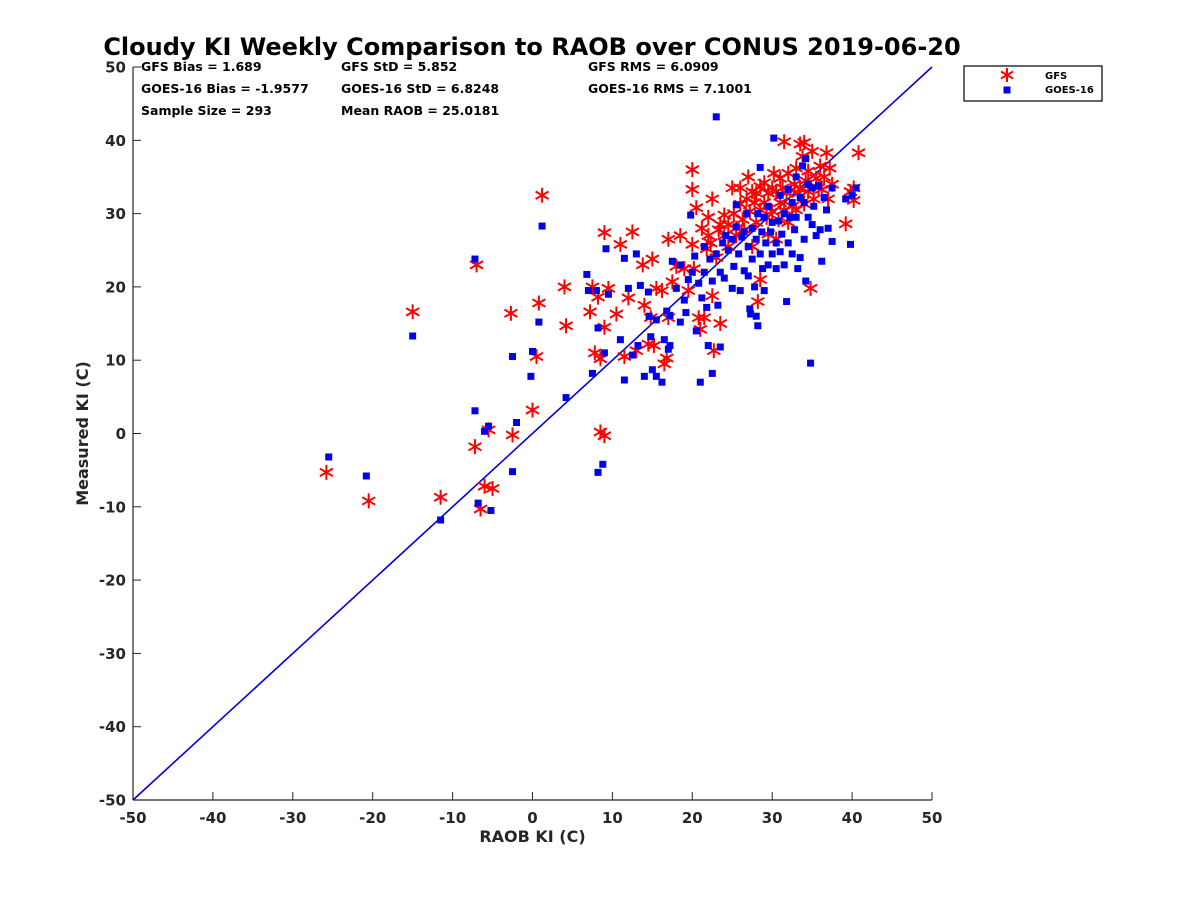 The image size is (1200, 900). Describe the element at coordinates (692, 818) in the screenshot. I see `x-tick-label: 20` at that location.